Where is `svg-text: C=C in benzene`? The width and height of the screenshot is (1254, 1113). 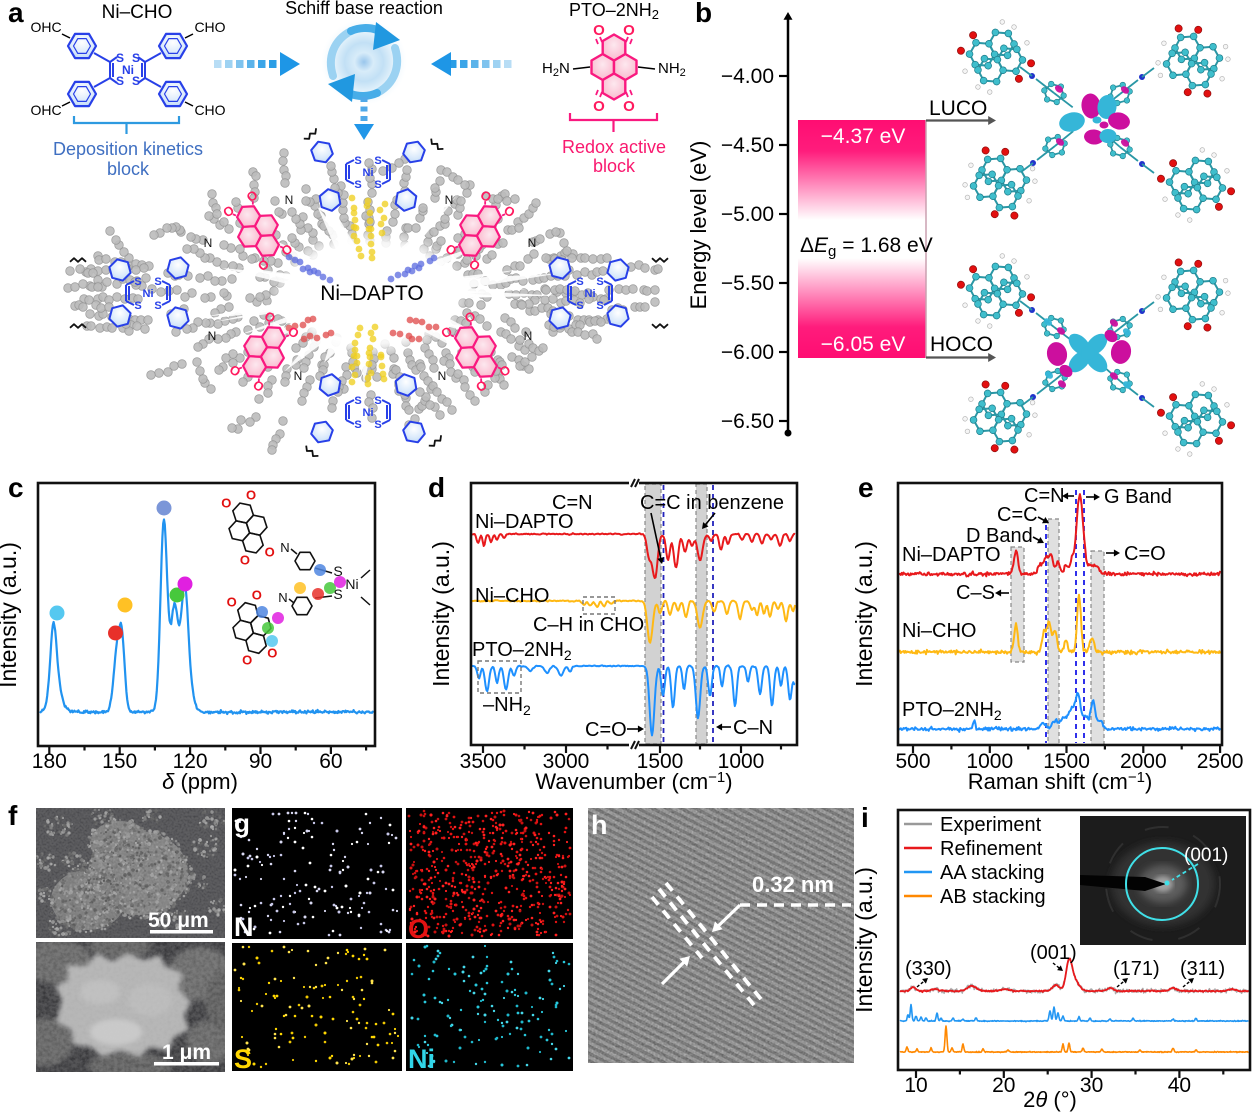
svg-text: C=C in benzene is located at coordinates (712, 503).